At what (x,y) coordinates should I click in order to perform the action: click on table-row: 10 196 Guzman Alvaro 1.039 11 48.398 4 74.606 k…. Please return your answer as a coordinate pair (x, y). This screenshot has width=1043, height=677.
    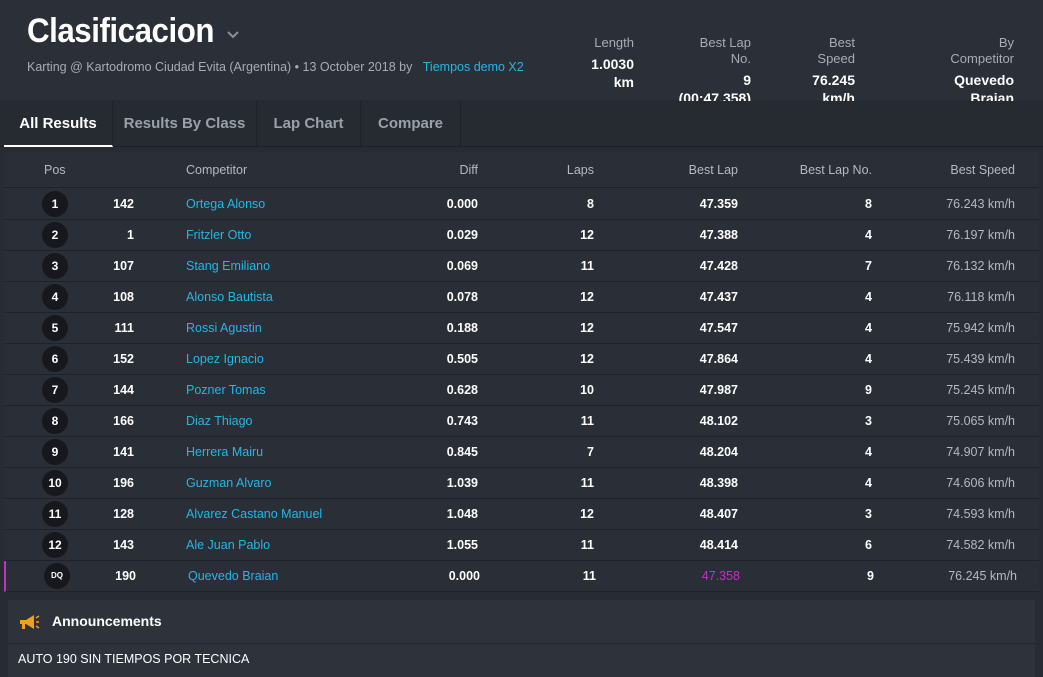
    Looking at the image, I should click on (521, 483).